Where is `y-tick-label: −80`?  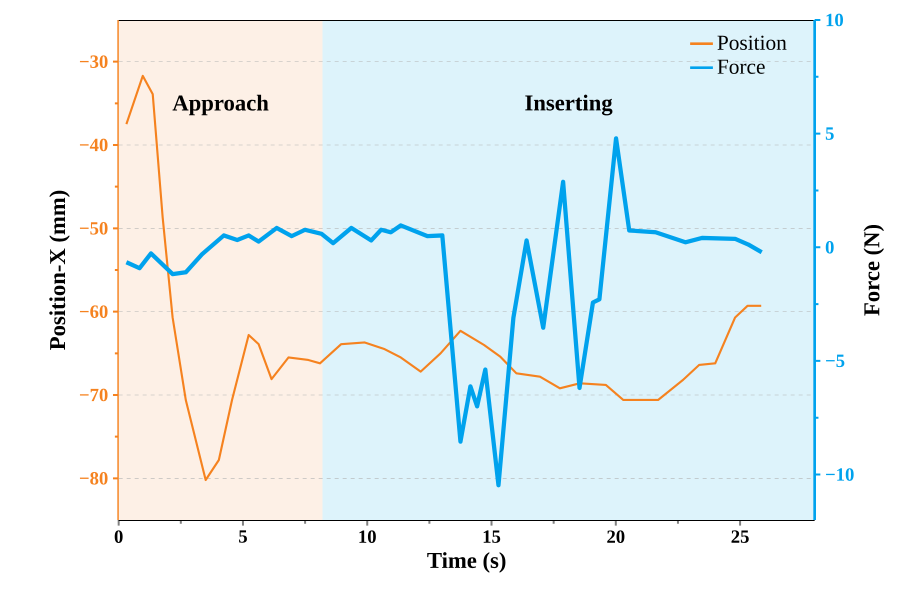 y-tick-label: −80 is located at coordinates (94, 478).